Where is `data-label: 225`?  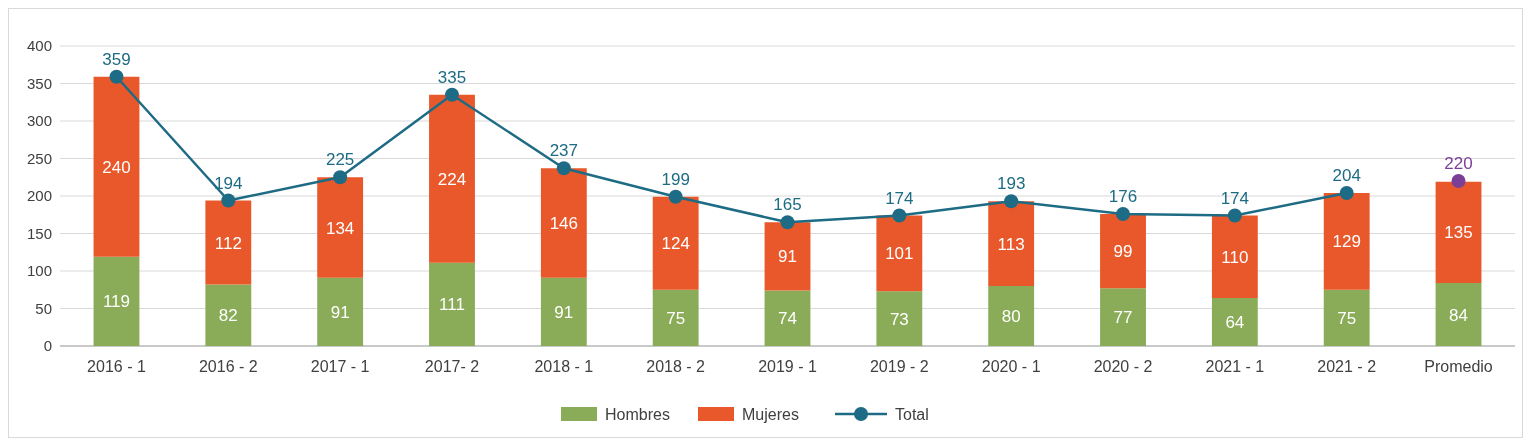 data-label: 225 is located at coordinates (340, 160).